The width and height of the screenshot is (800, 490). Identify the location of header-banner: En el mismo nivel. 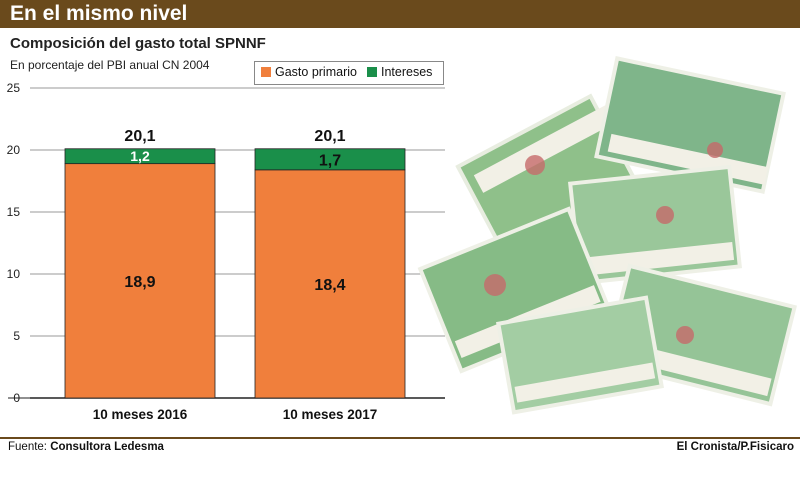
(400, 14).